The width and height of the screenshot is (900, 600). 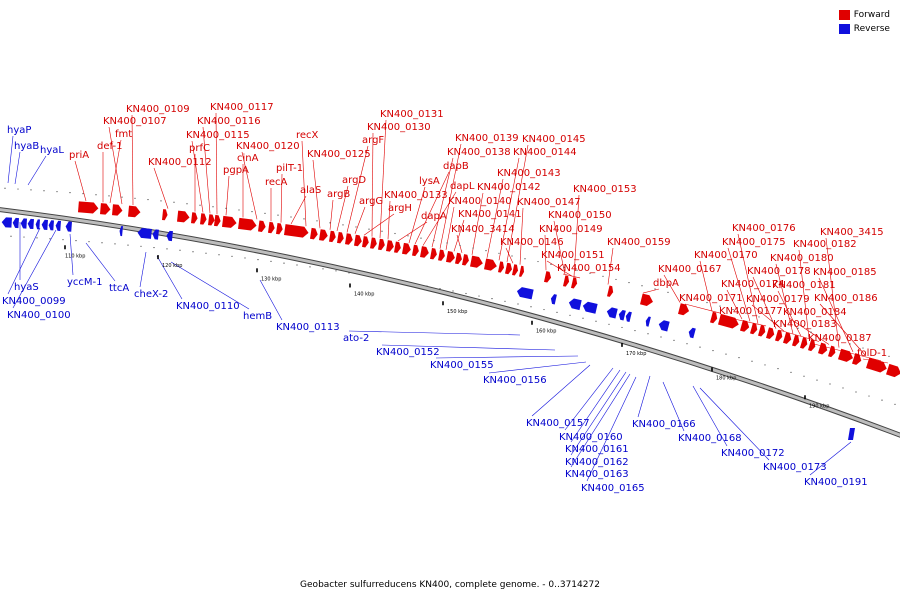 I want to click on gene-label-kn400-0145: KN400_0145, so click(x=554, y=139).